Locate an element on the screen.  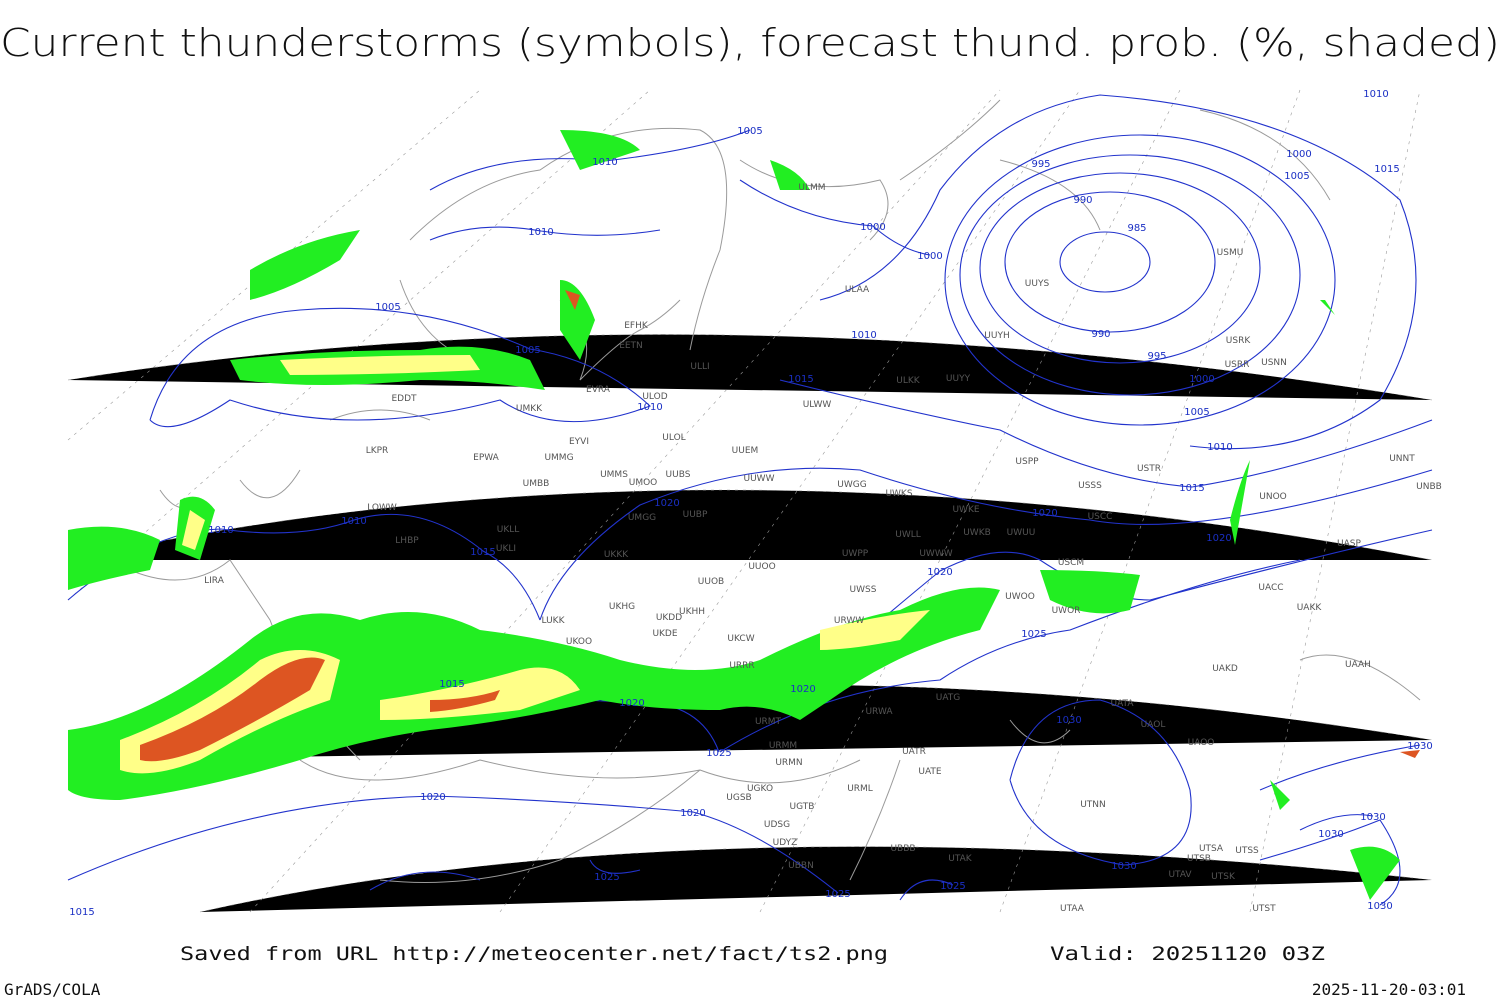
station-label: USNN is located at coordinates (1274, 363).